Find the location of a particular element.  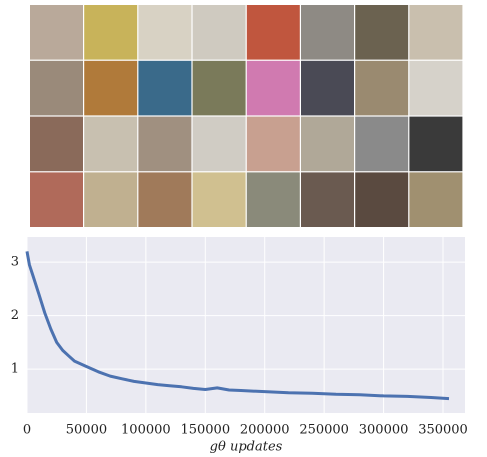

x-tick-label: 100000 is located at coordinates (146, 430).